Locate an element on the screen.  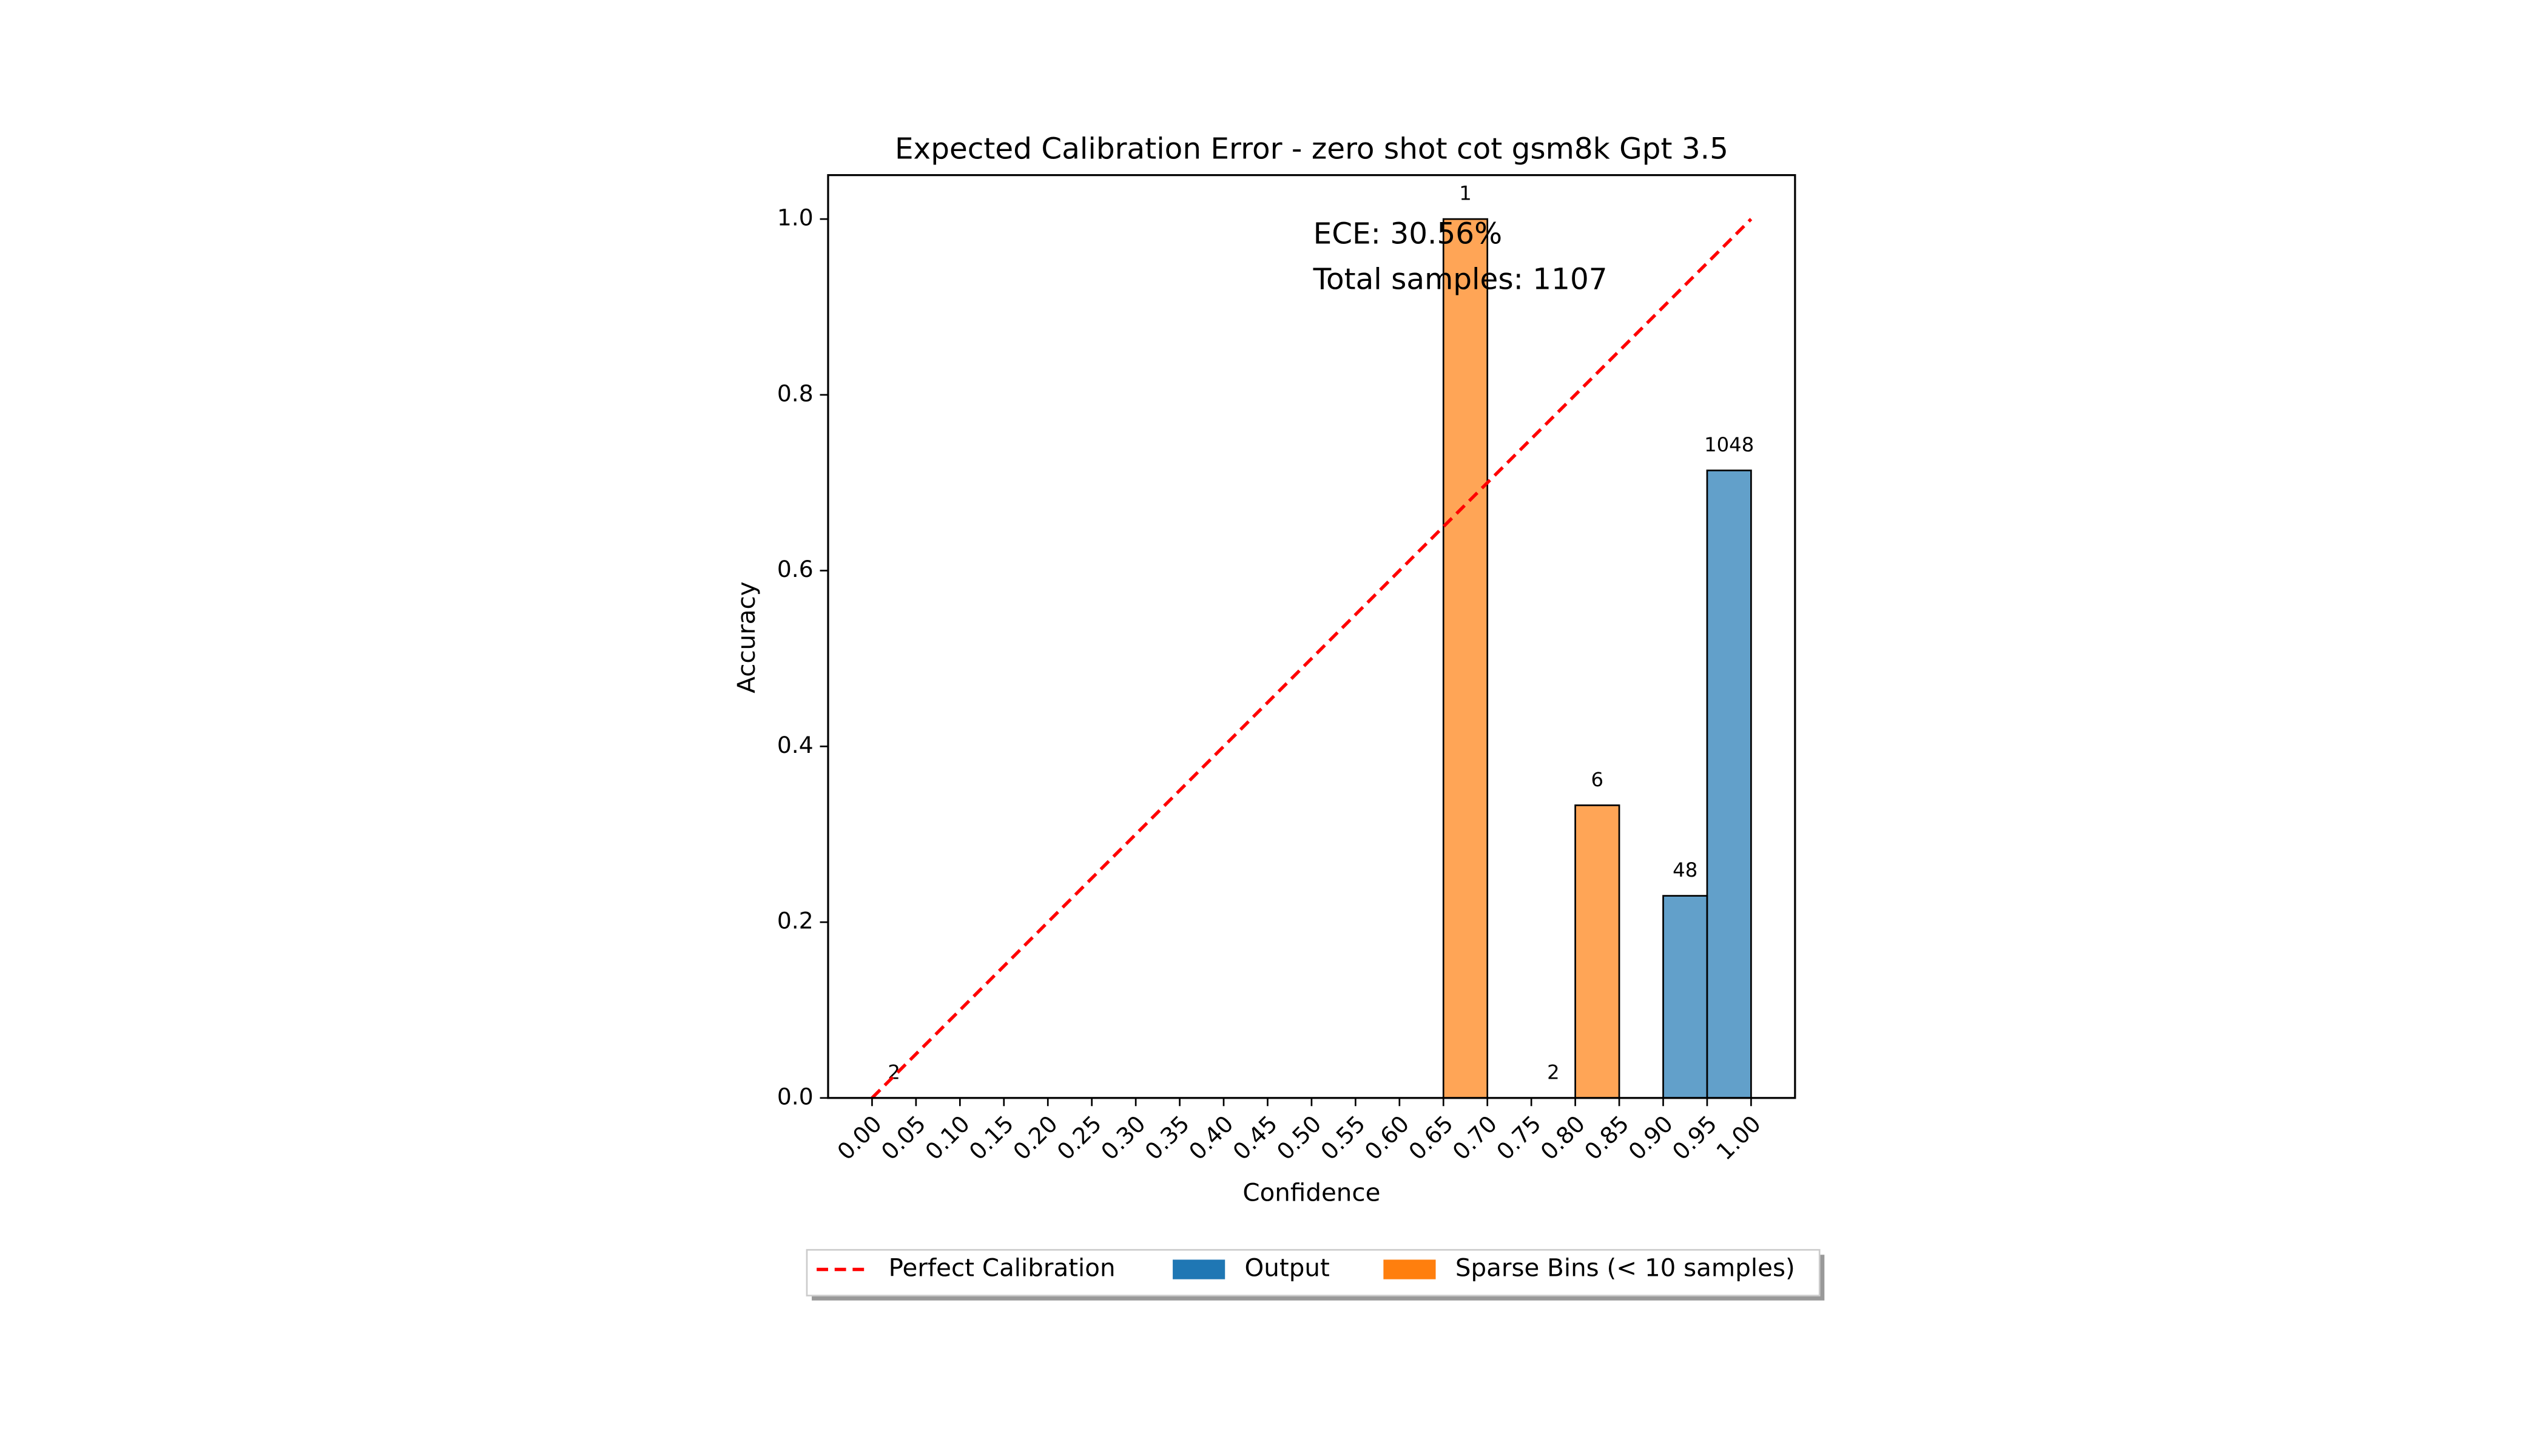
y-tick-label: 0.4 is located at coordinates (795, 745).